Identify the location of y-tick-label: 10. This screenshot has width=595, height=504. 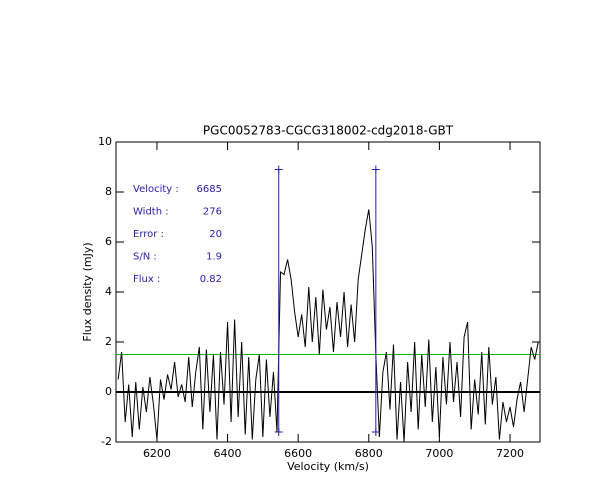
(105, 141).